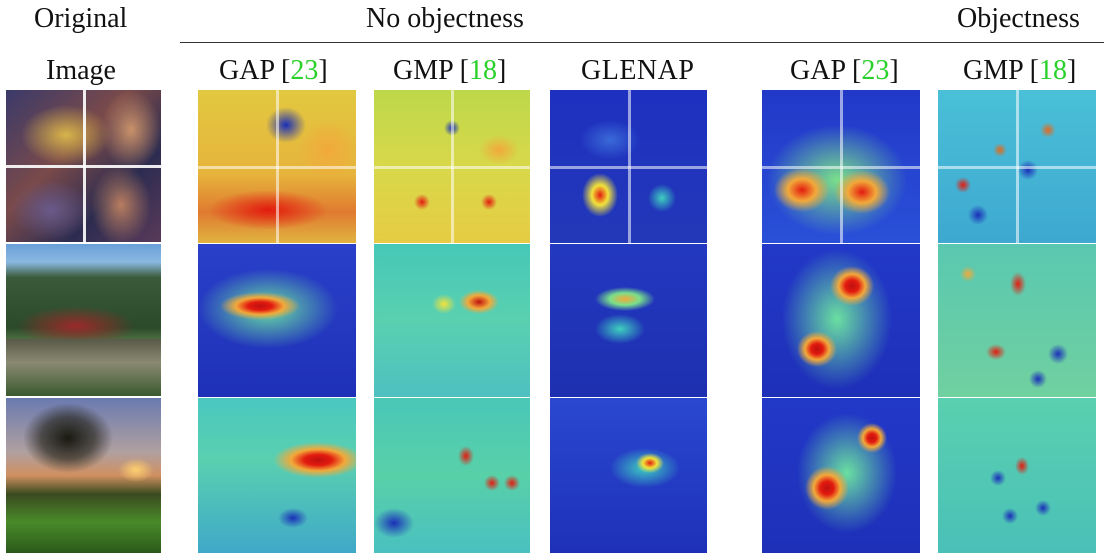 The height and width of the screenshot is (557, 1104). Describe the element at coordinates (452, 320) in the screenshot. I see `heatmap-gmp-noobj-row2` at that location.